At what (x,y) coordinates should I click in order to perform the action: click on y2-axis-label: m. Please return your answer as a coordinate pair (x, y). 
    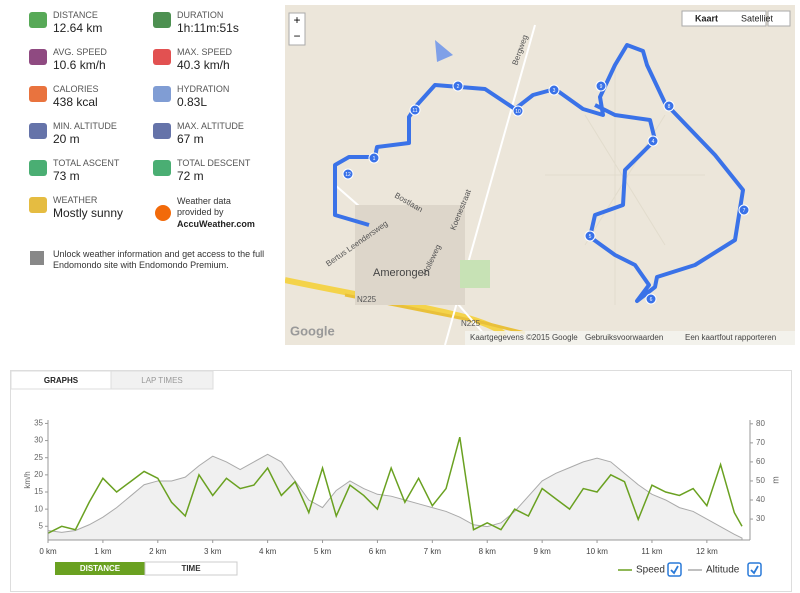
    Looking at the image, I should click on (775, 480).